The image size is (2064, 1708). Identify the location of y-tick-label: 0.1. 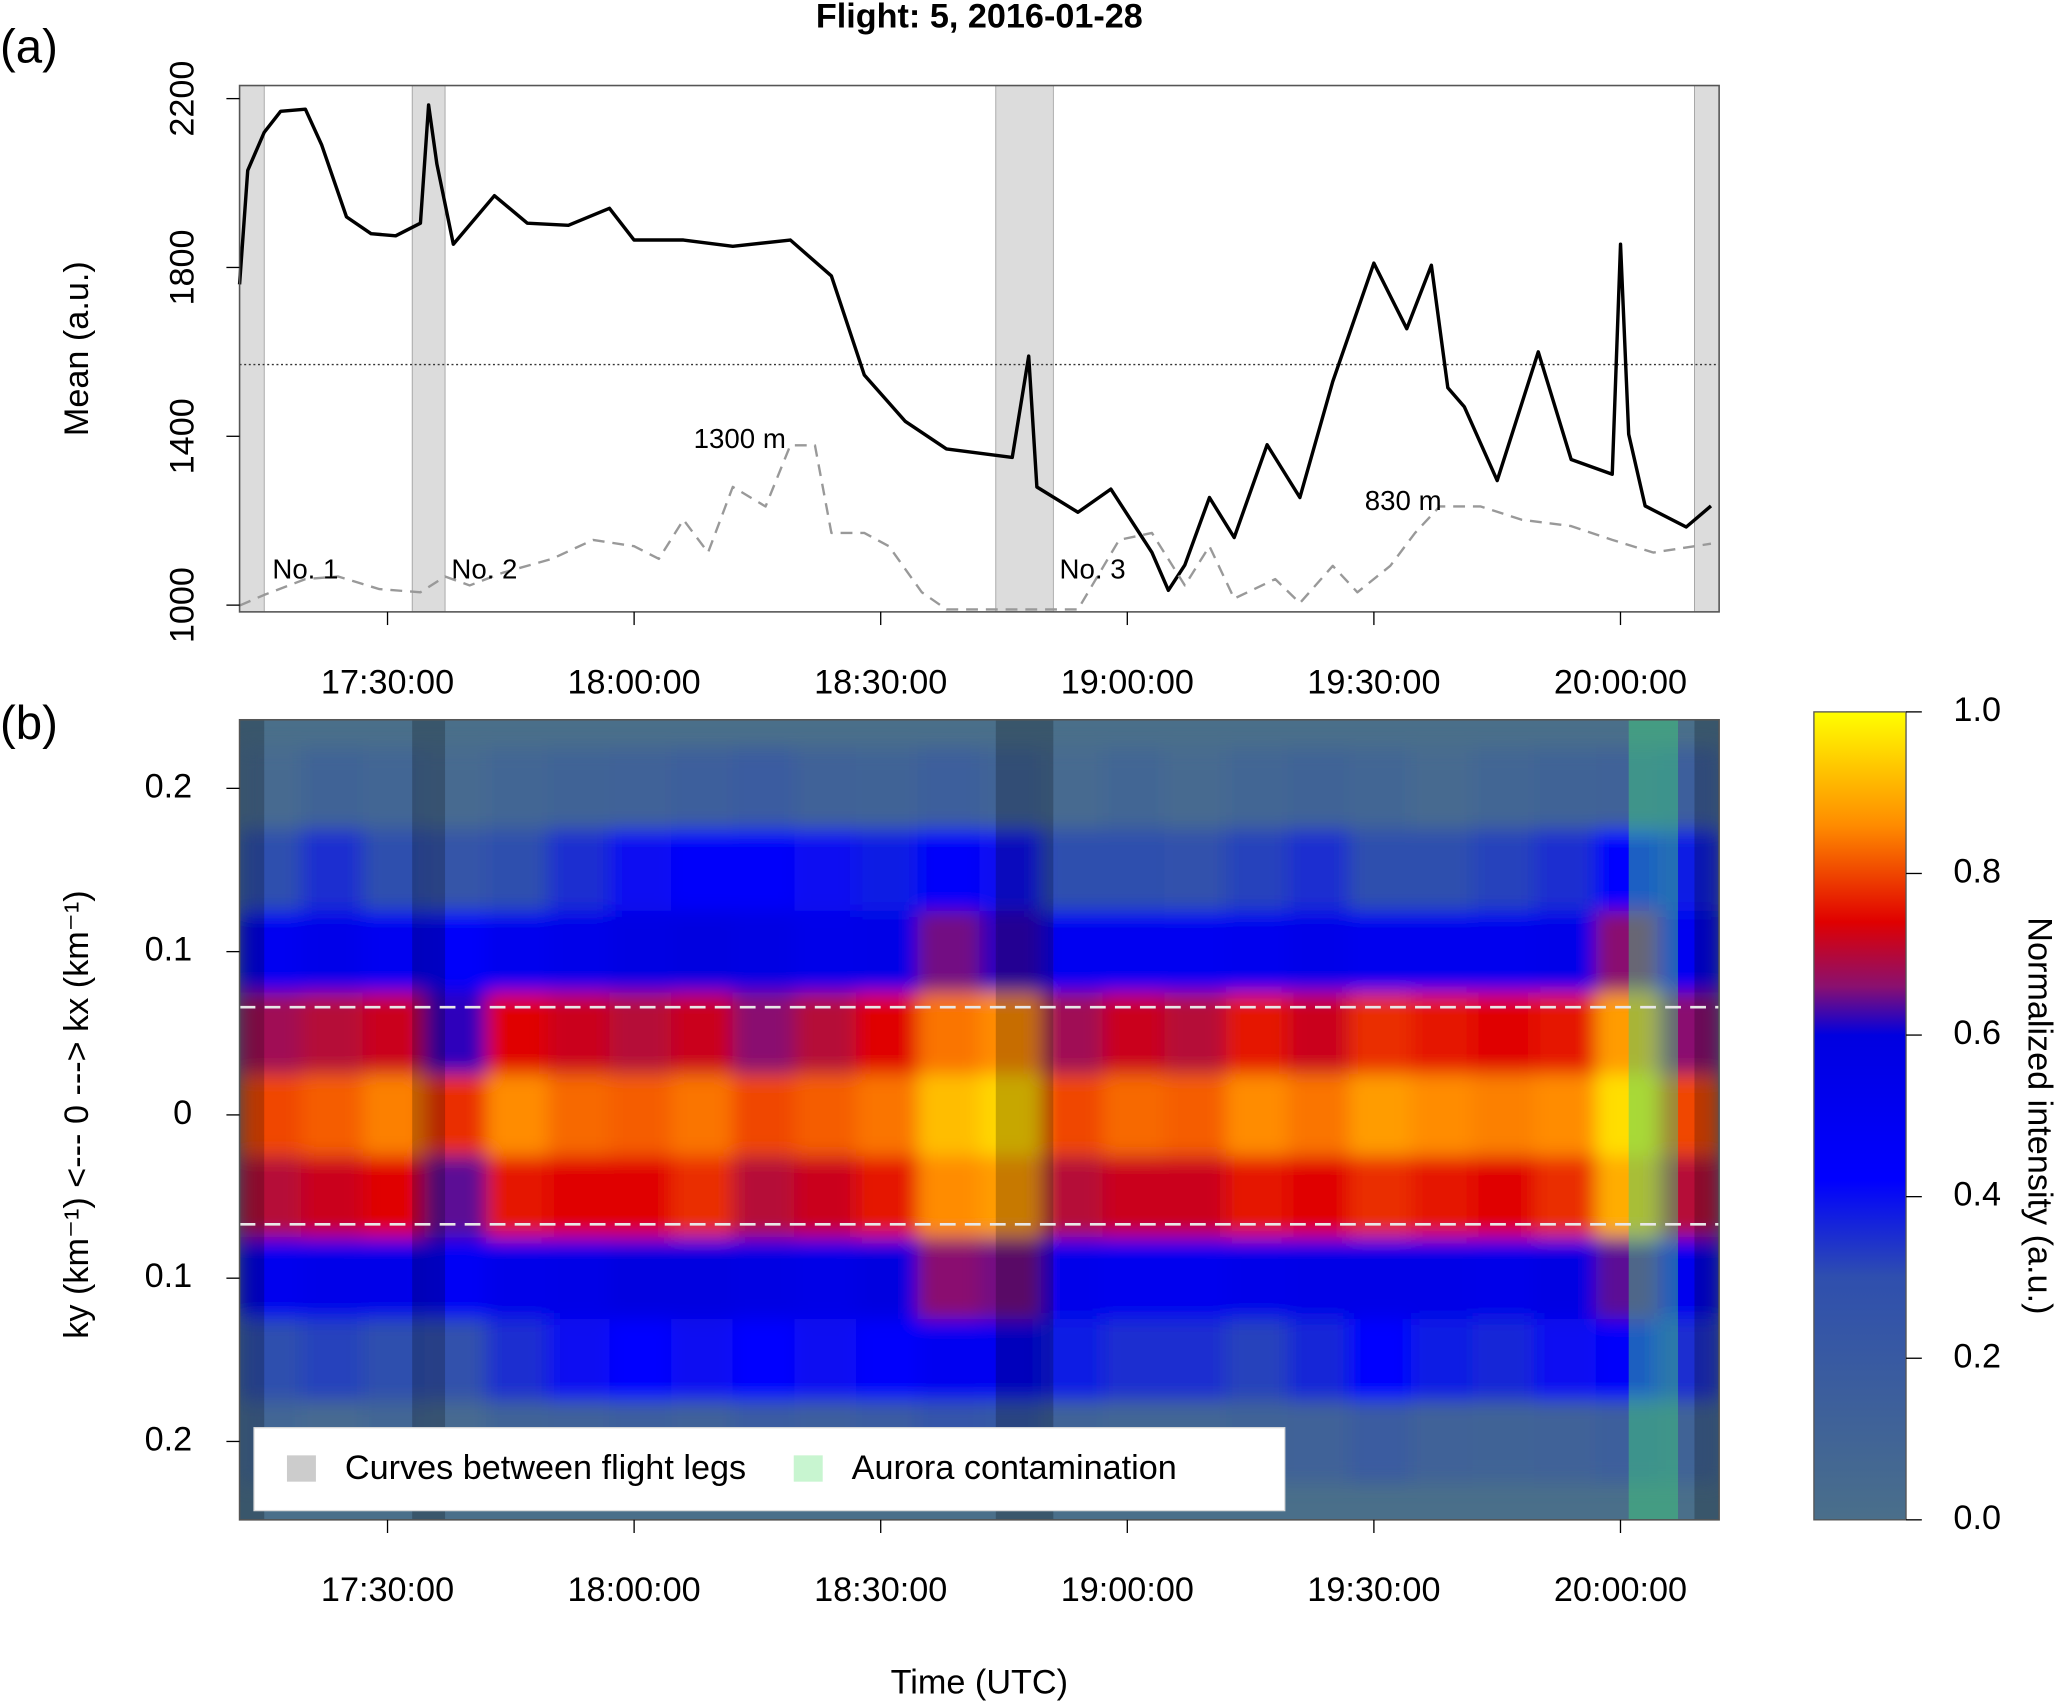
(169, 1276).